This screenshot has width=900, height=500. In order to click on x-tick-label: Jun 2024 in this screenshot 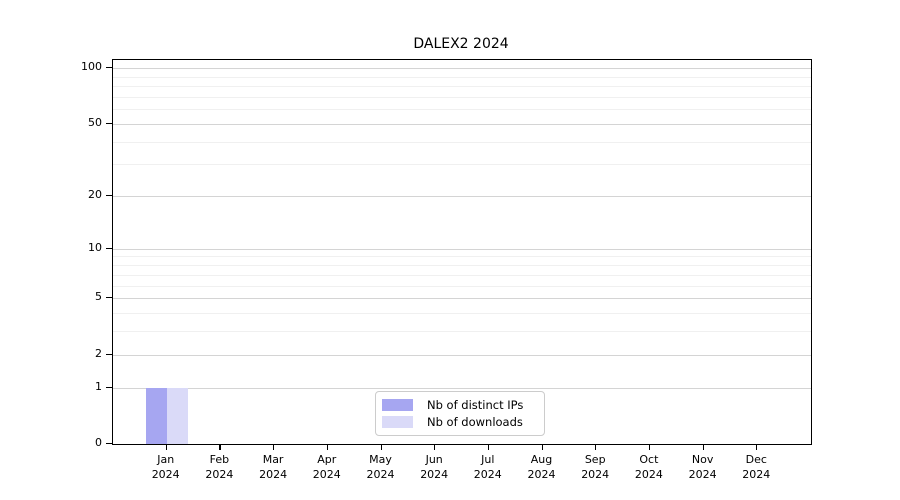, I will do `click(434, 467)`.